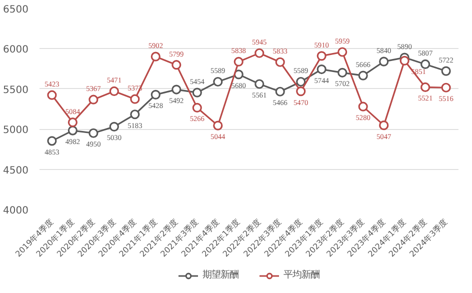  I want to click on y-tick-label: 5500, so click(16, 90).